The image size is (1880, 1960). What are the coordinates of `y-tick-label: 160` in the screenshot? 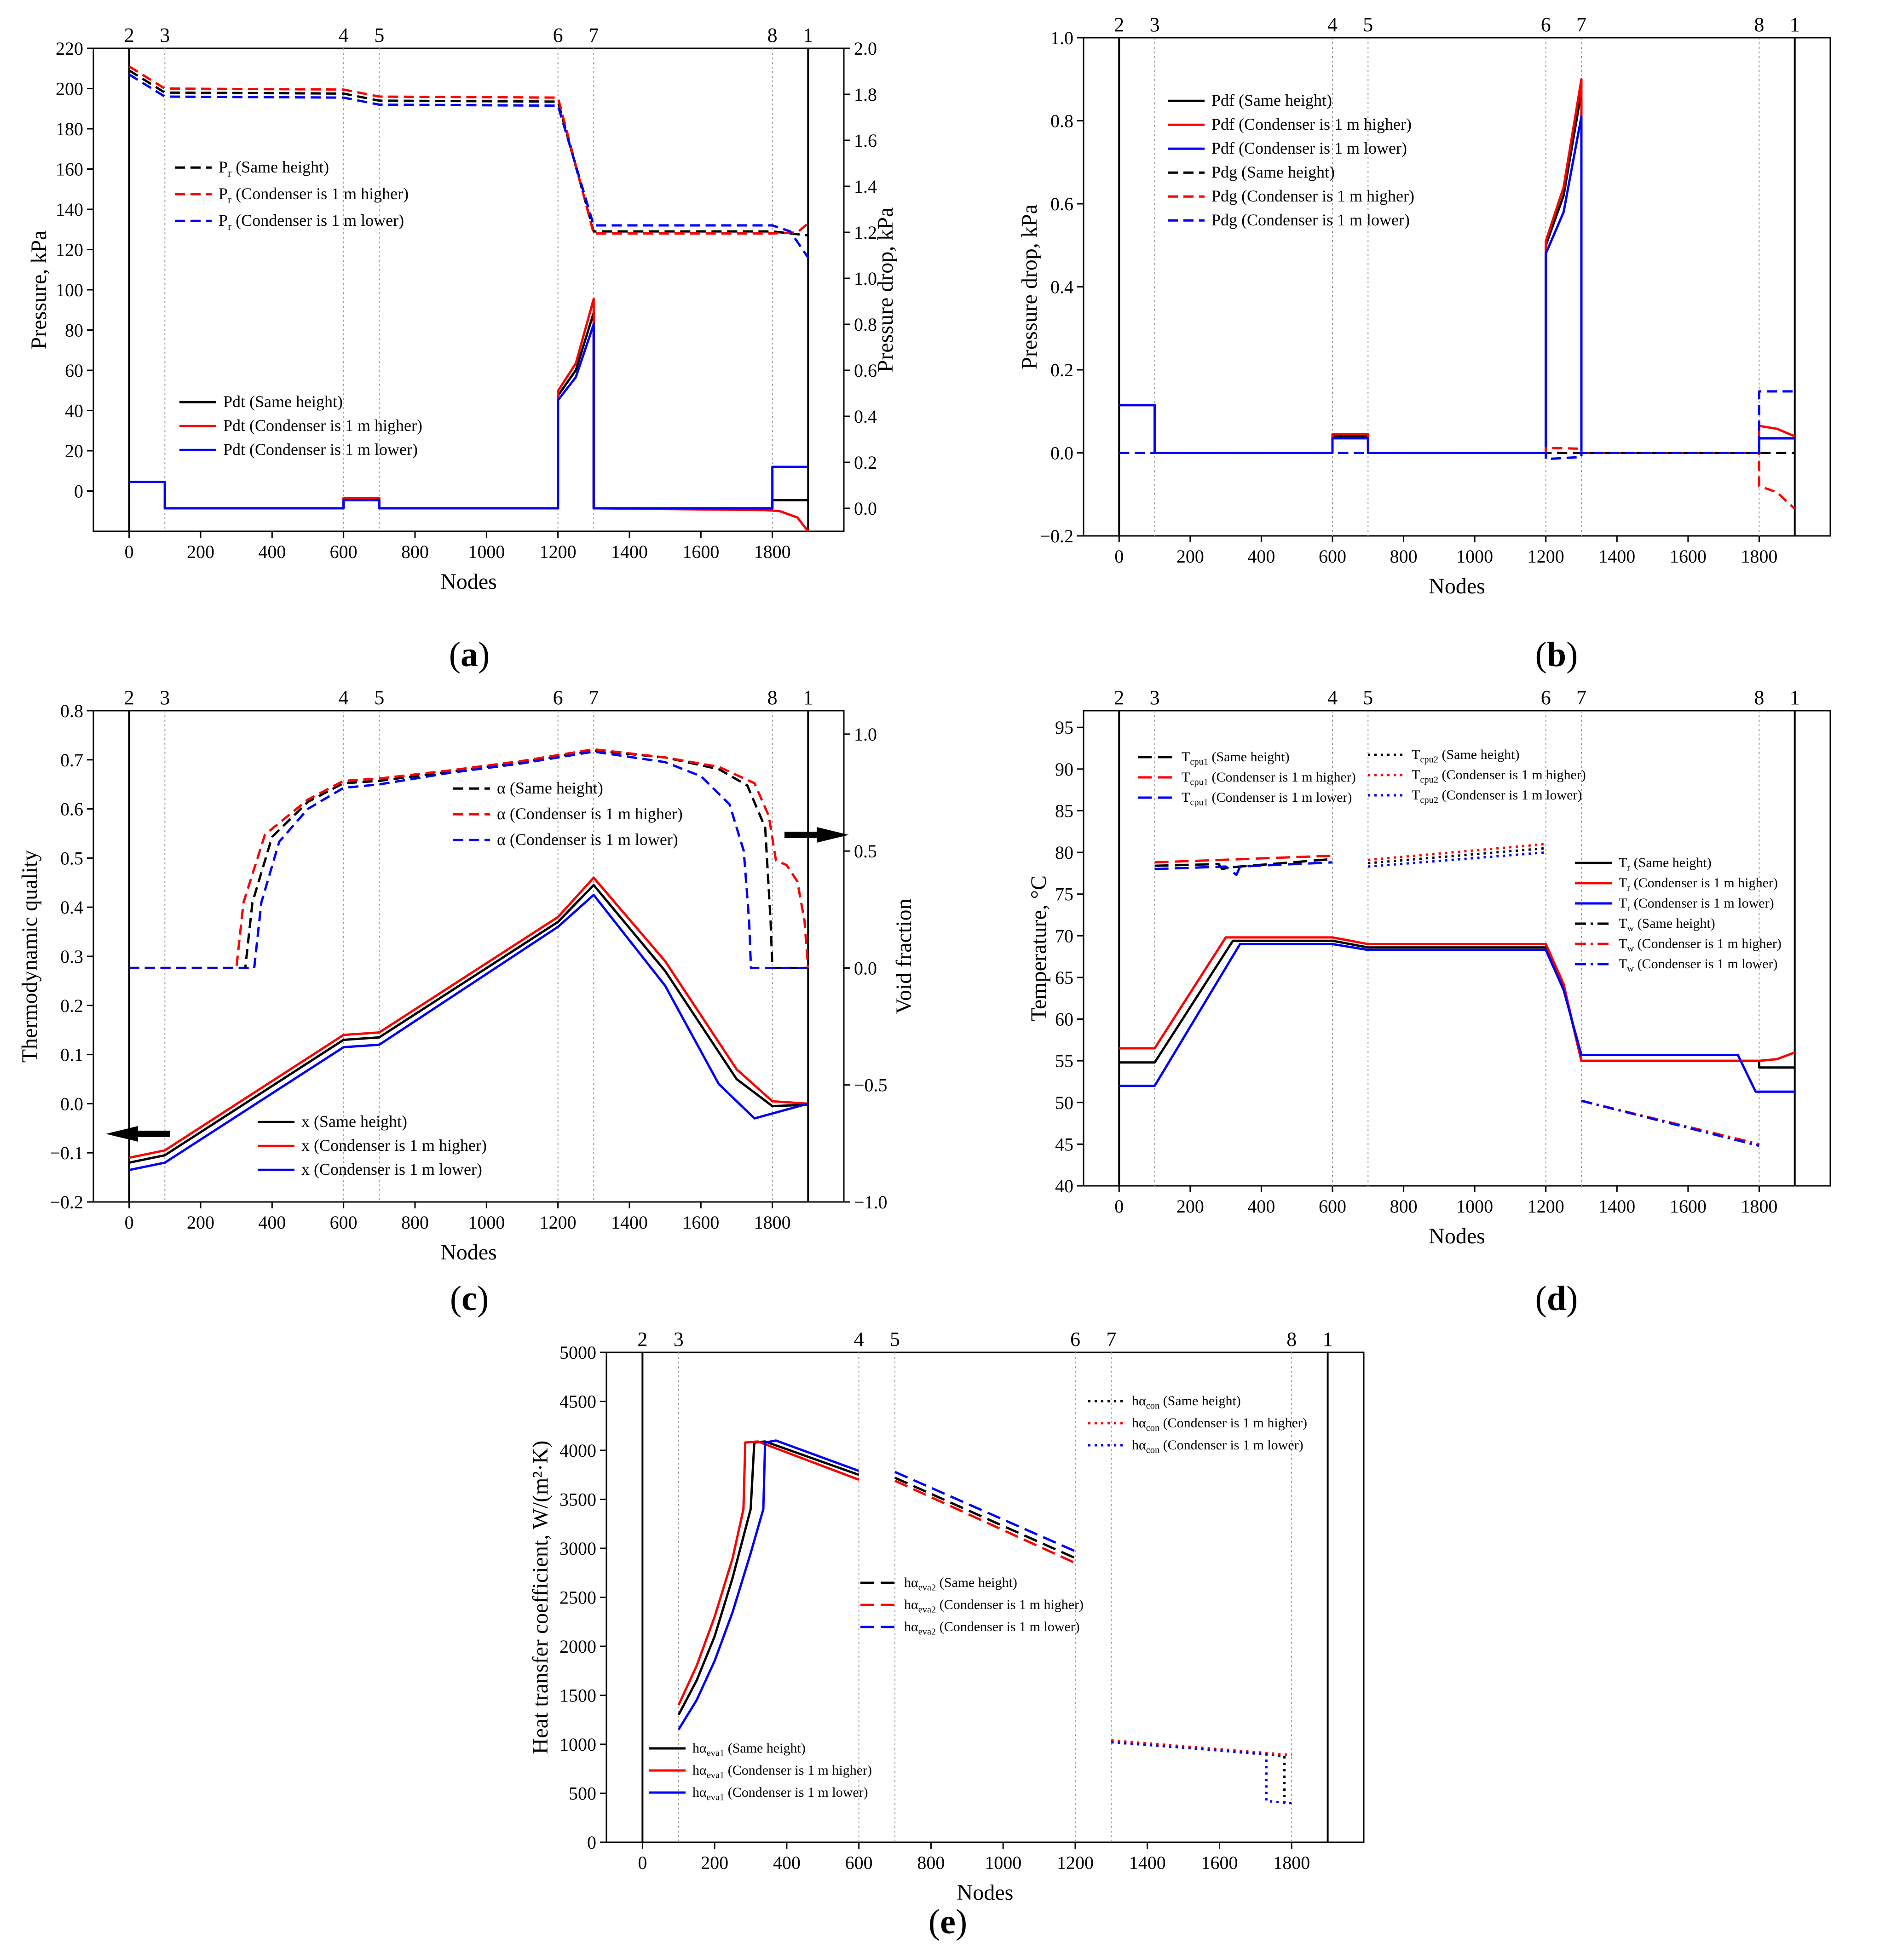 It's located at (70, 169).